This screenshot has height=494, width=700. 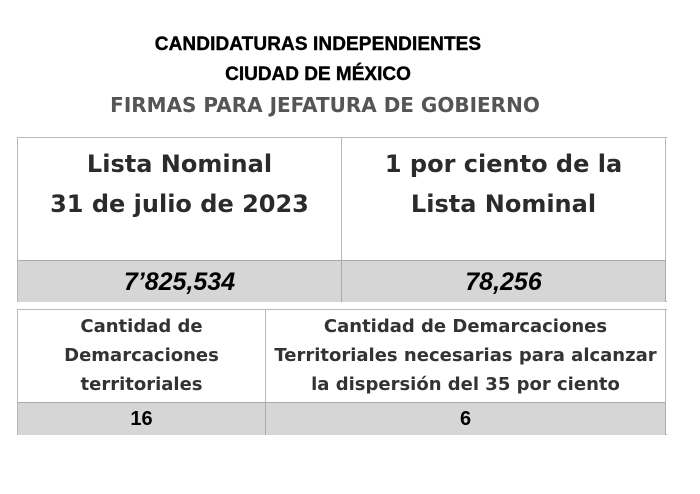 What do you see at coordinates (503, 164) in the screenshot?
I see `uno-por-ciento-header-line1: 1 por ciento de la` at bounding box center [503, 164].